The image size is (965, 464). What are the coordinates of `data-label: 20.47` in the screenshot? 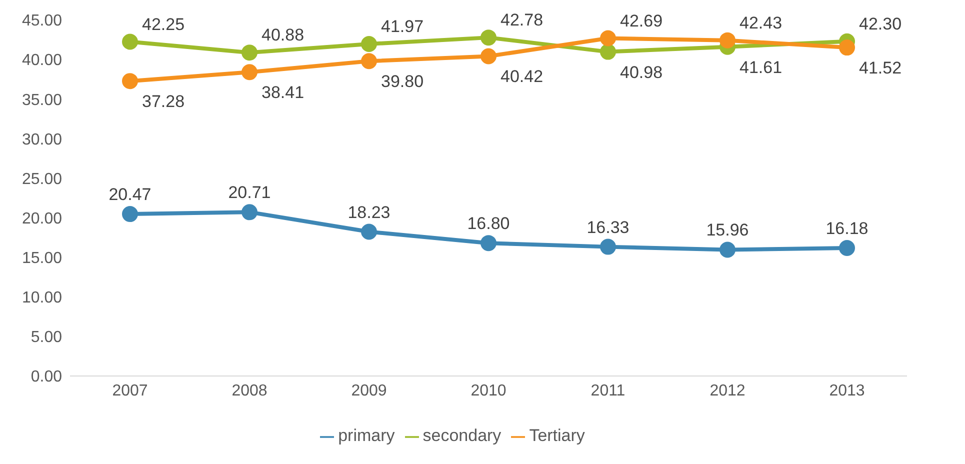 It's located at (130, 194).